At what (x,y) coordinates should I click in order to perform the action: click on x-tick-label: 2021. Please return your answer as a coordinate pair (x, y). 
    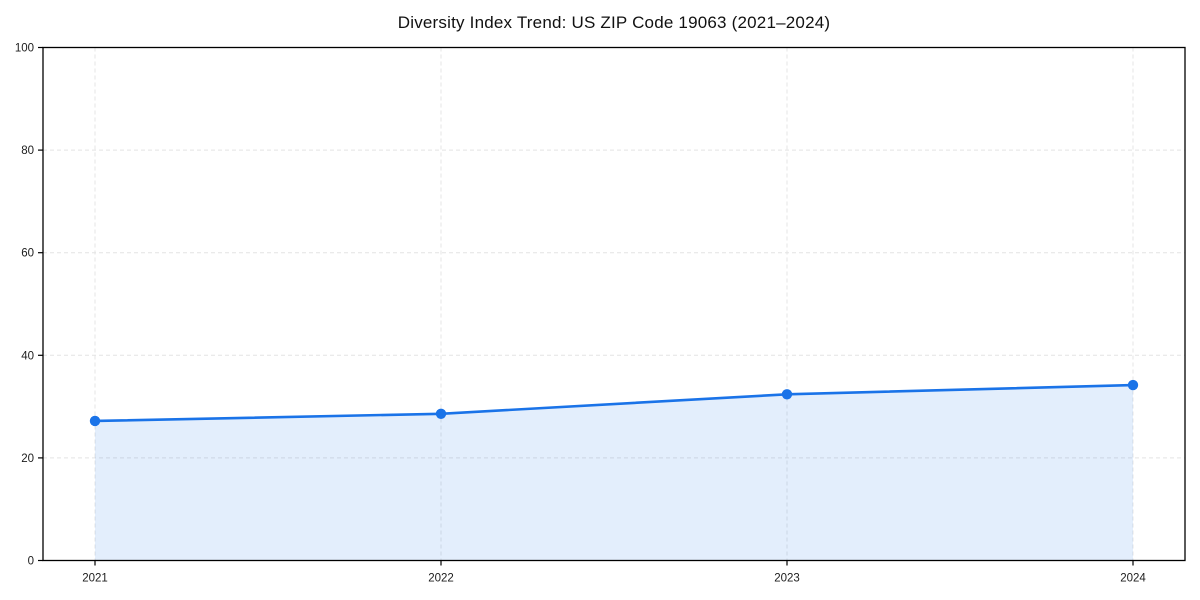
    Looking at the image, I should click on (95, 579).